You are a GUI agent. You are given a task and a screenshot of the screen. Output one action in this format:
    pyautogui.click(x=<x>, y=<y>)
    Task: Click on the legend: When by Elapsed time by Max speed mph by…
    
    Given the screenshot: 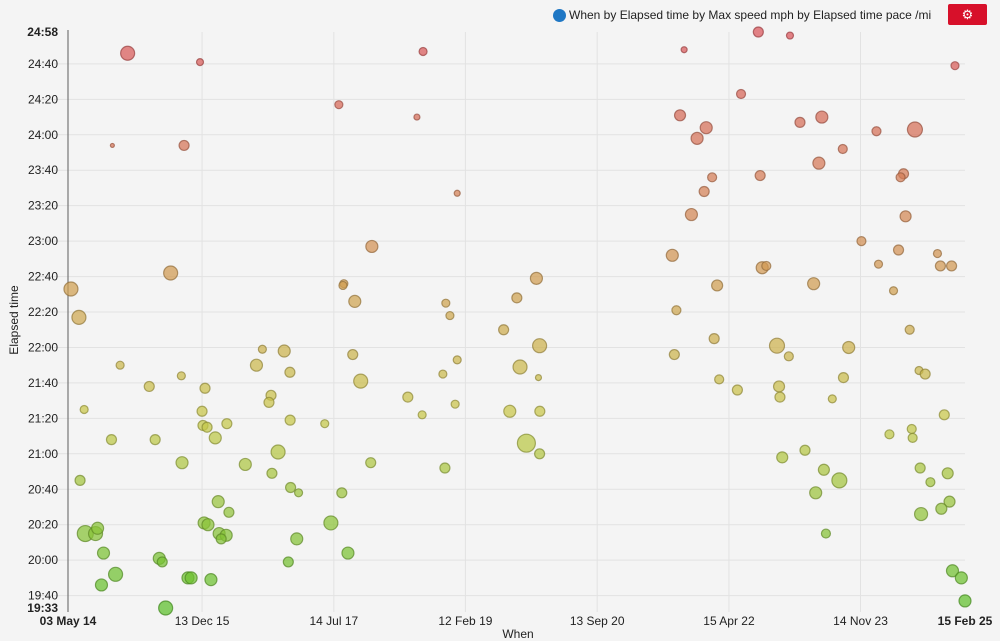 What is the action you would take?
    pyautogui.click(x=742, y=15)
    